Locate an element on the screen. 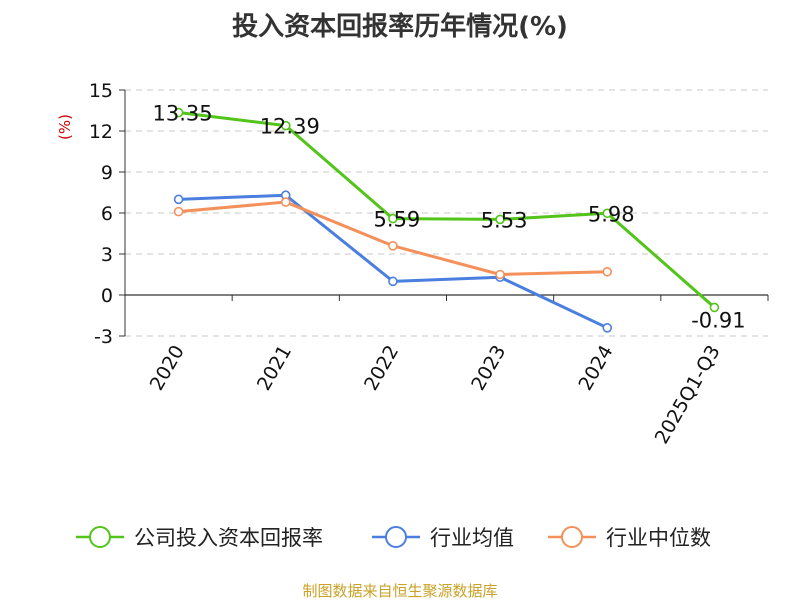 This screenshot has width=800, height=601. data-label: 5.53 is located at coordinates (504, 220).